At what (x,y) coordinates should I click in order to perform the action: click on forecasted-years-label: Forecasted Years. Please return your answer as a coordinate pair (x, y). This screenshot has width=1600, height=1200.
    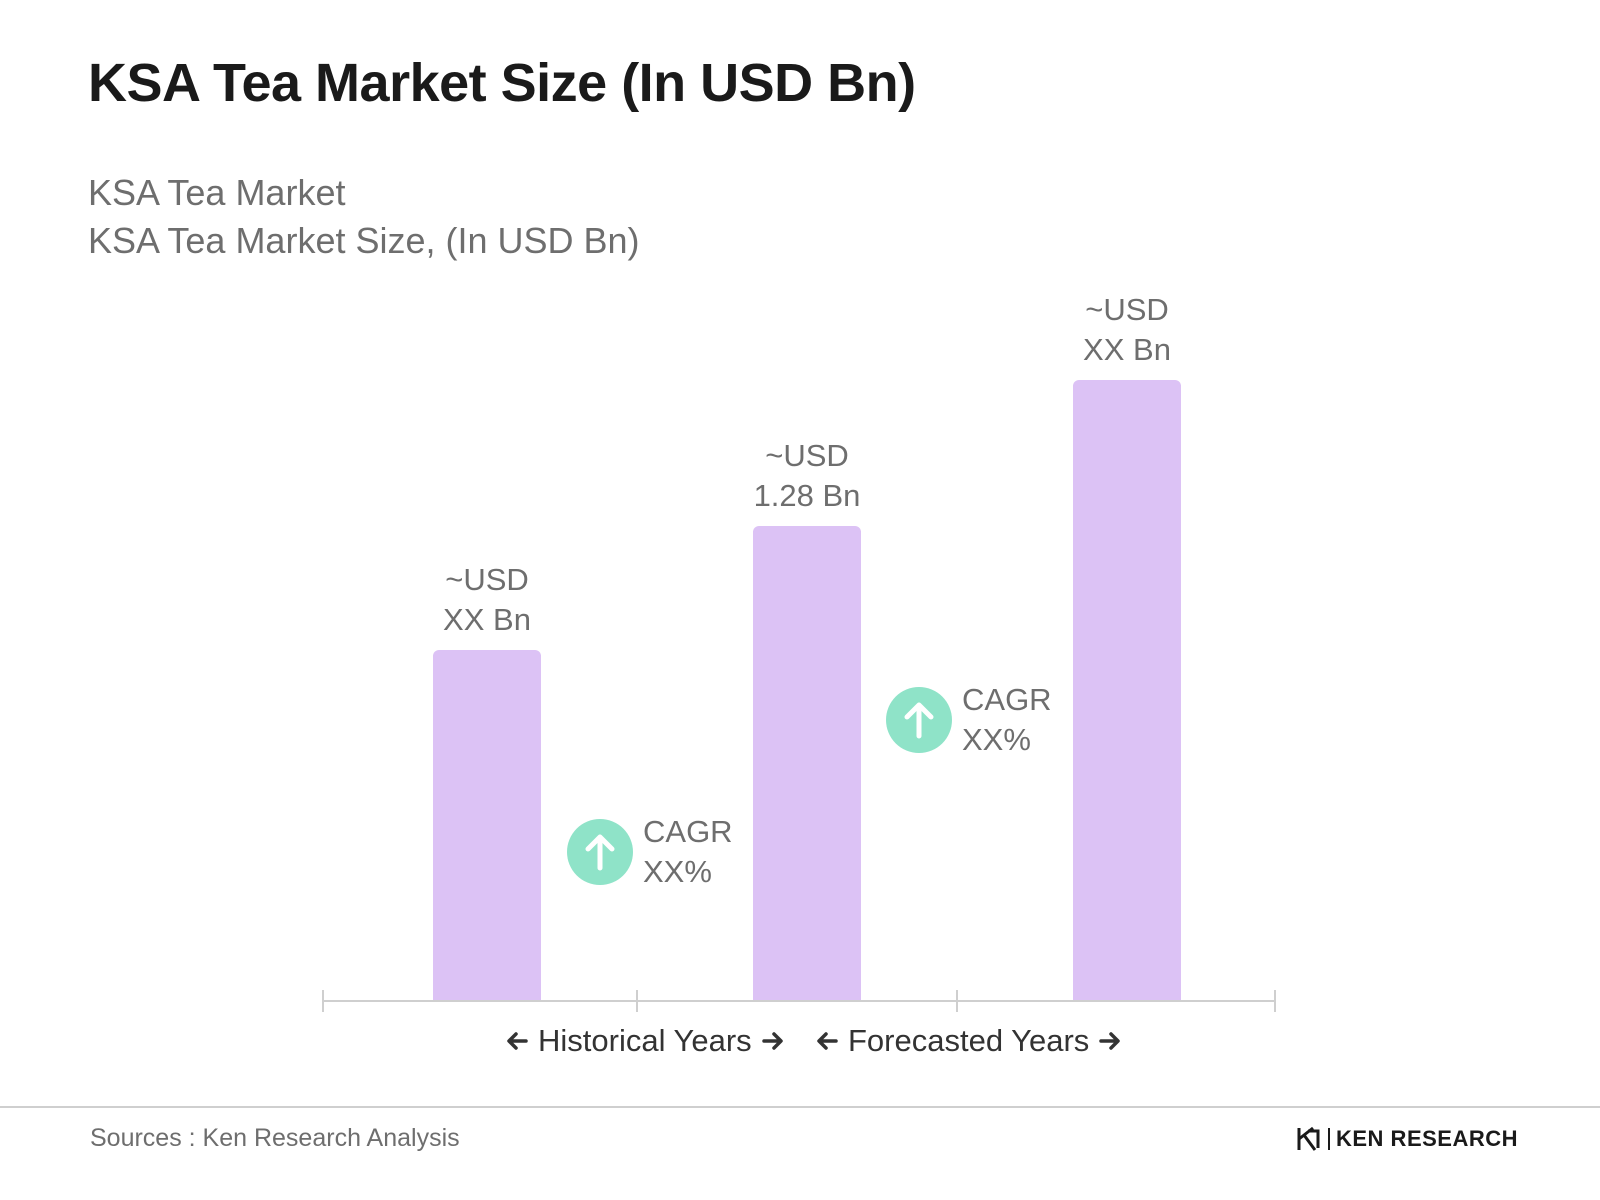
    Looking at the image, I should click on (968, 1041).